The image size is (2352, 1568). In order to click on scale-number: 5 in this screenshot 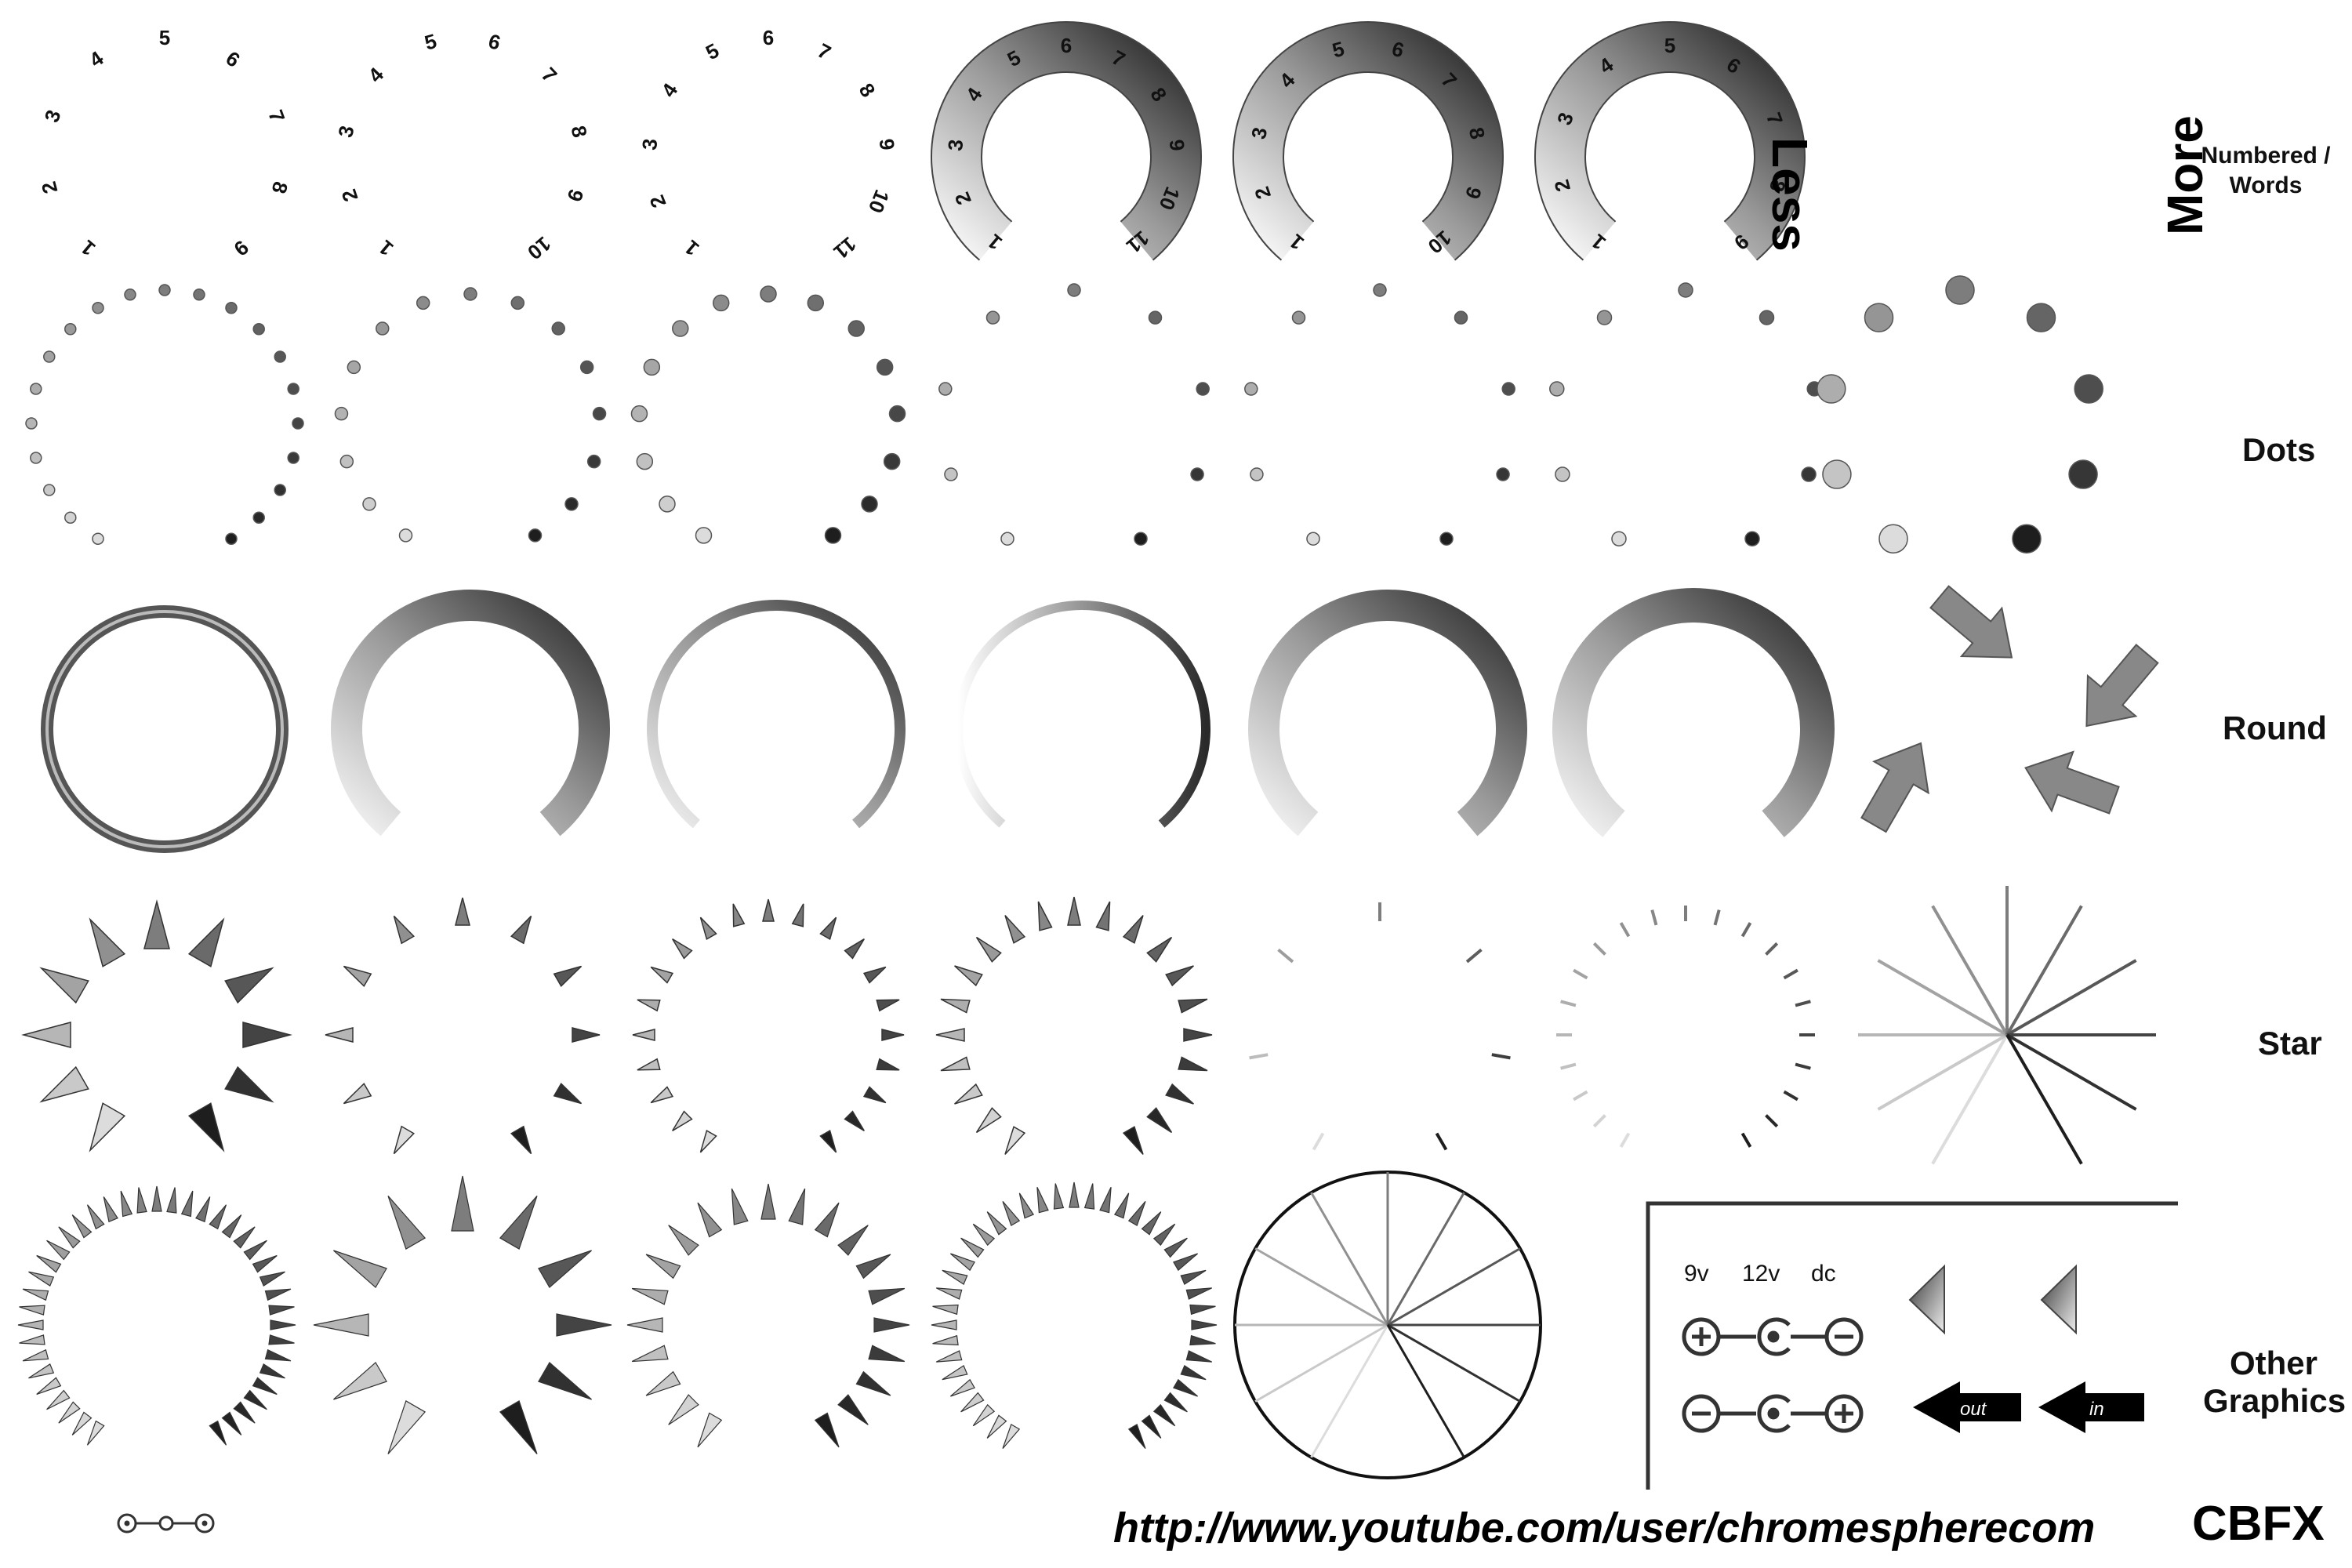, I will do `click(431, 42)`.